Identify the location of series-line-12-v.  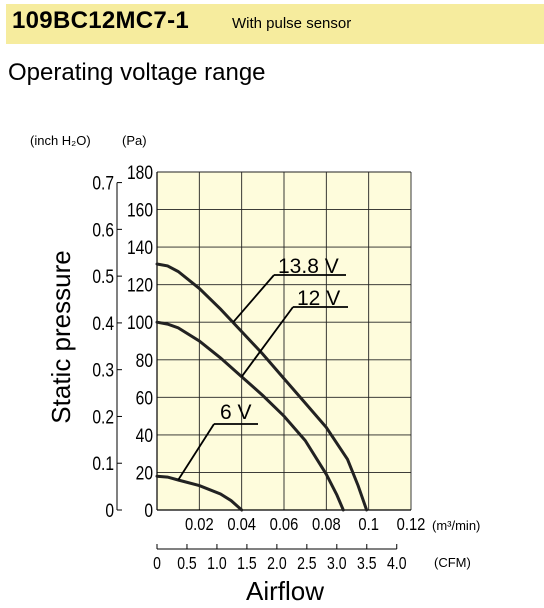
(250, 416).